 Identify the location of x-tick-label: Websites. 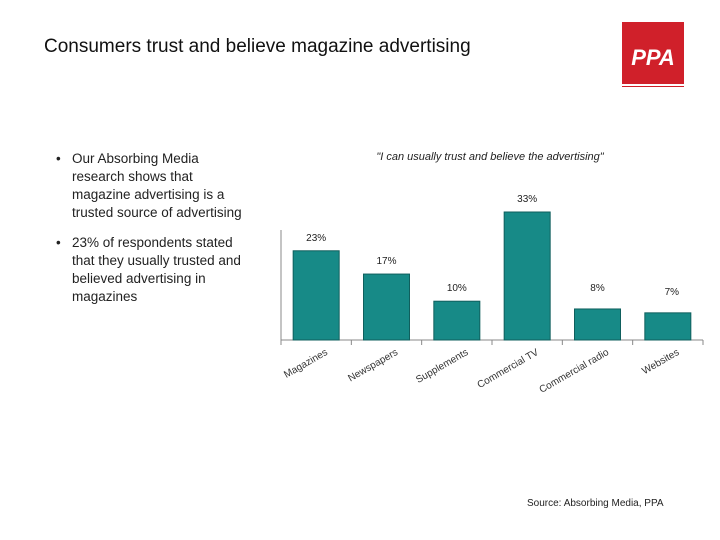
(660, 362).